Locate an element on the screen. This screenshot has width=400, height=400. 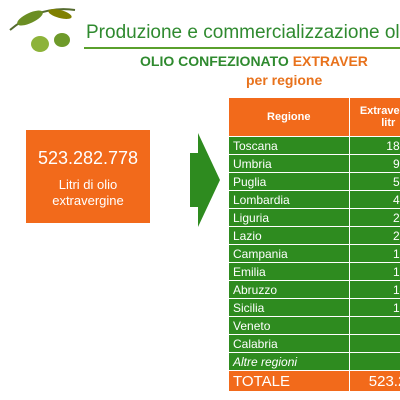
table-row: Puglia59.37 is located at coordinates (314, 181).